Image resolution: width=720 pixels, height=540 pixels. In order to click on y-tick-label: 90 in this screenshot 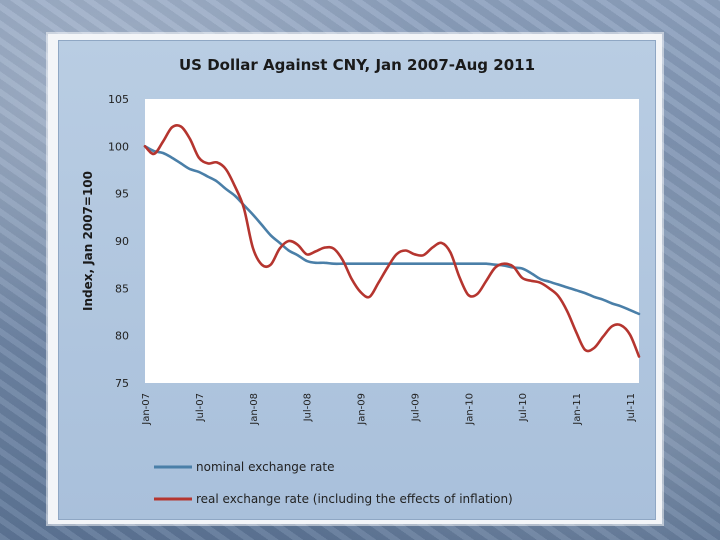, I will do `click(122, 241)`.